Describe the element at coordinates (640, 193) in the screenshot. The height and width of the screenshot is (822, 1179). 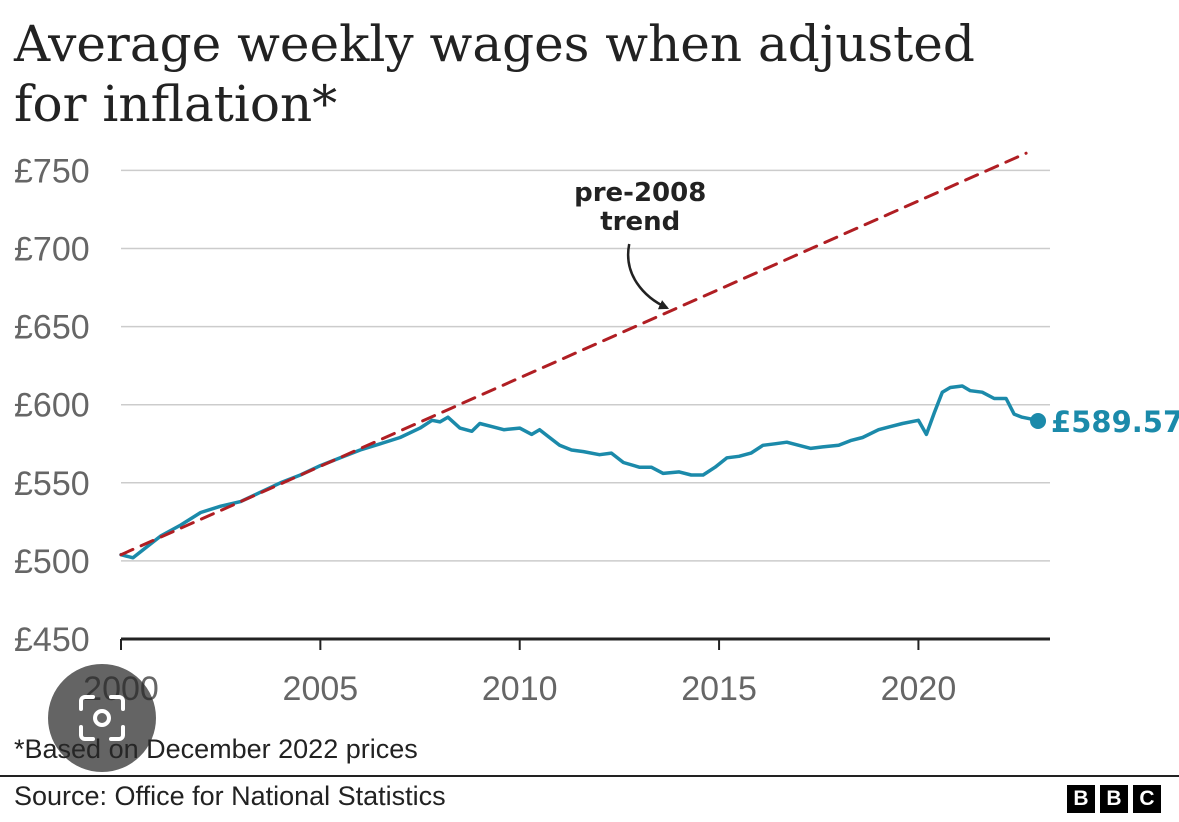
I see `annotation-label: pre-2008` at that location.